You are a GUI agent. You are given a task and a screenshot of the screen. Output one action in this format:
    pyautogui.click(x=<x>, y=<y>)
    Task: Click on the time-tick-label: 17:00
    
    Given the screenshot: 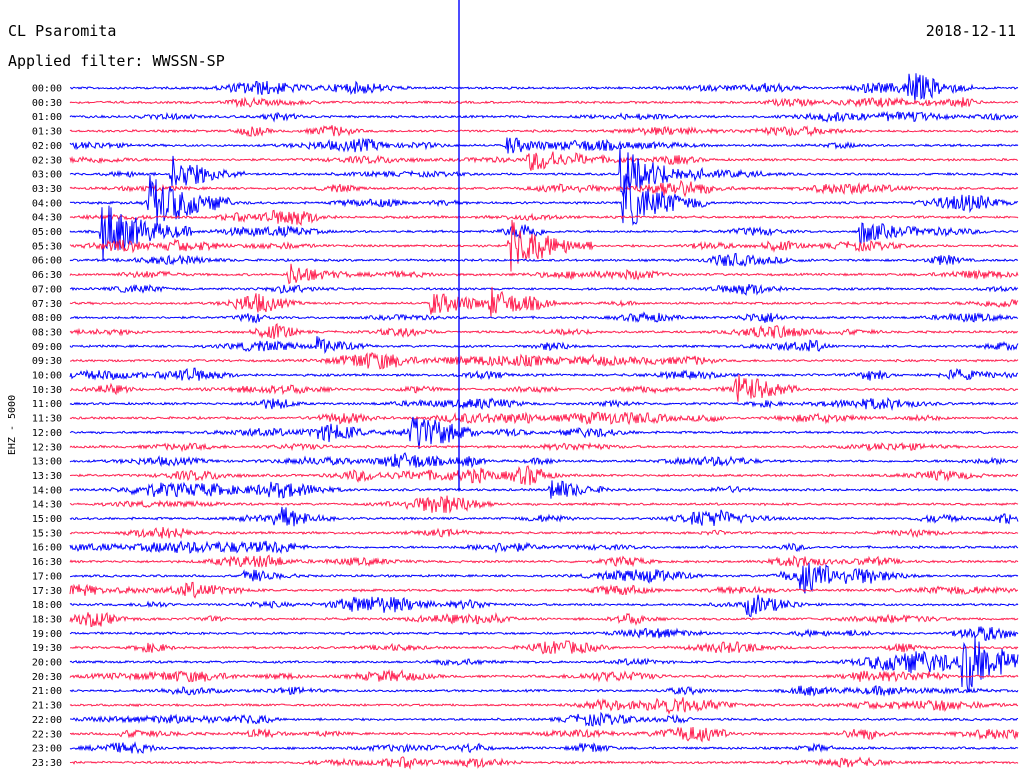 What is the action you would take?
    pyautogui.click(x=47, y=576)
    